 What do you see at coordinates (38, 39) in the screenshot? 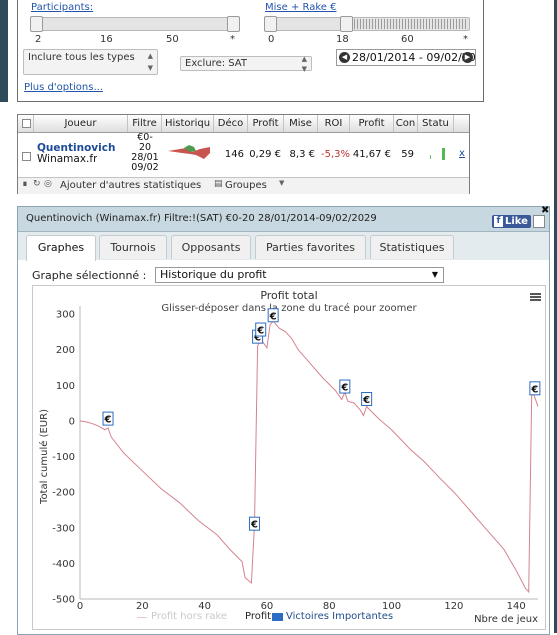
I see `tick-label: 2` at bounding box center [38, 39].